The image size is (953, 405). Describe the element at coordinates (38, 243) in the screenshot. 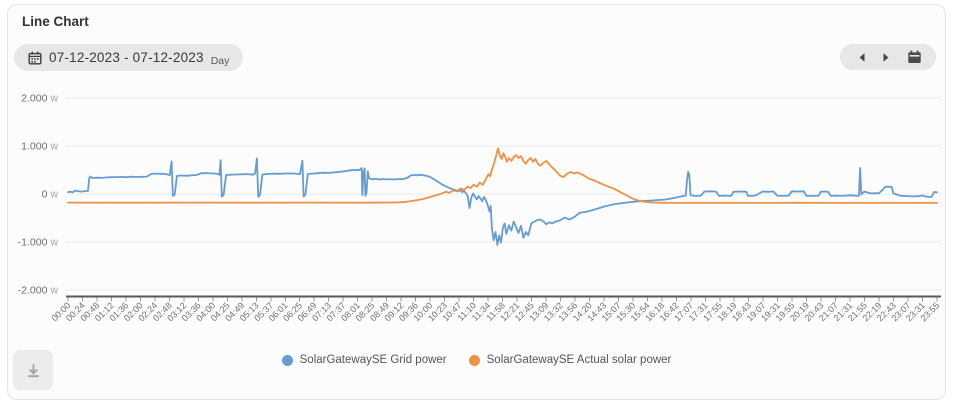

I see `y-axis-label: -1.000 W` at that location.